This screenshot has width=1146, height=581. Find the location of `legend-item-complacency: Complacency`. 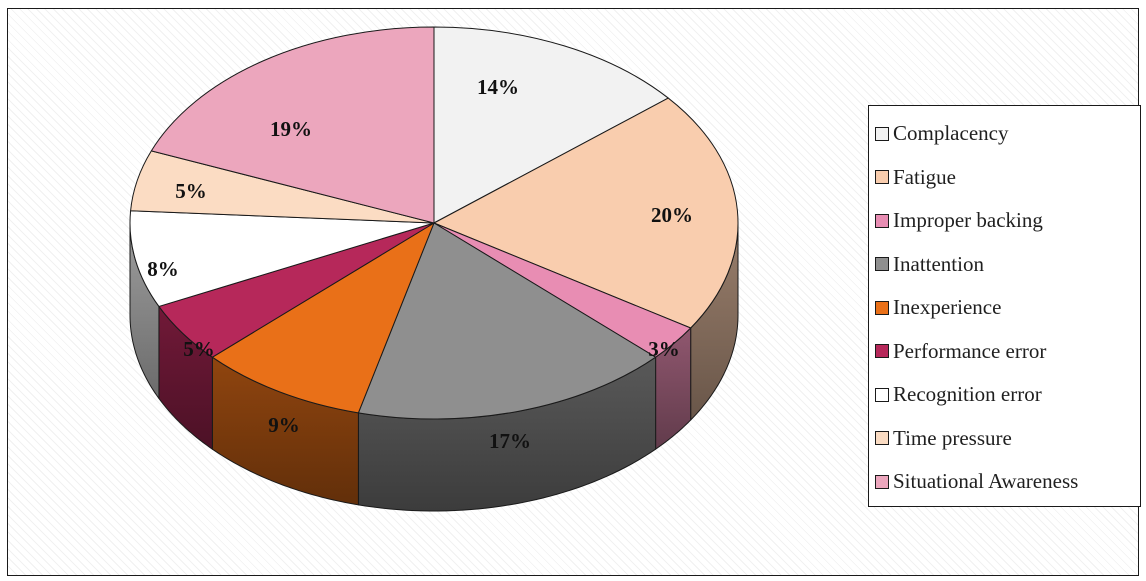

legend-item-complacency: Complacency is located at coordinates (1007, 134).